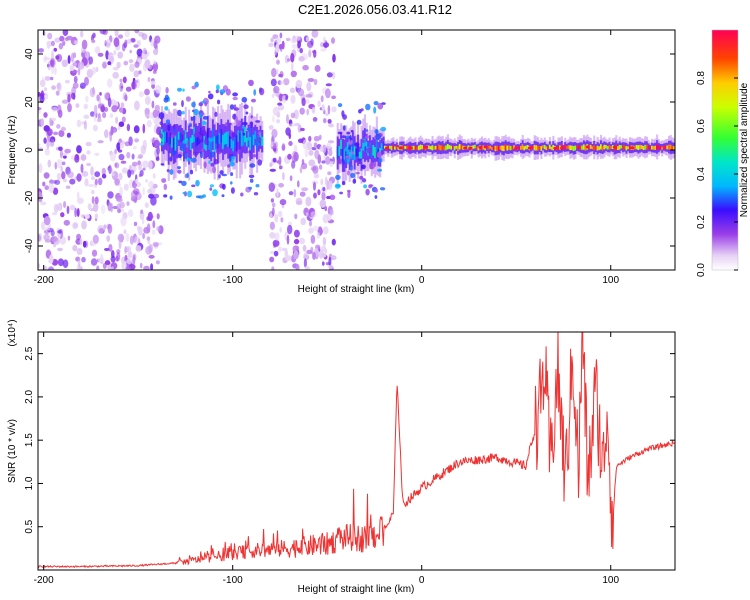 This screenshot has width=750, height=600. Describe the element at coordinates (12, 451) in the screenshot. I see `snr-ylabel: SNR (10 * v/v)` at that location.